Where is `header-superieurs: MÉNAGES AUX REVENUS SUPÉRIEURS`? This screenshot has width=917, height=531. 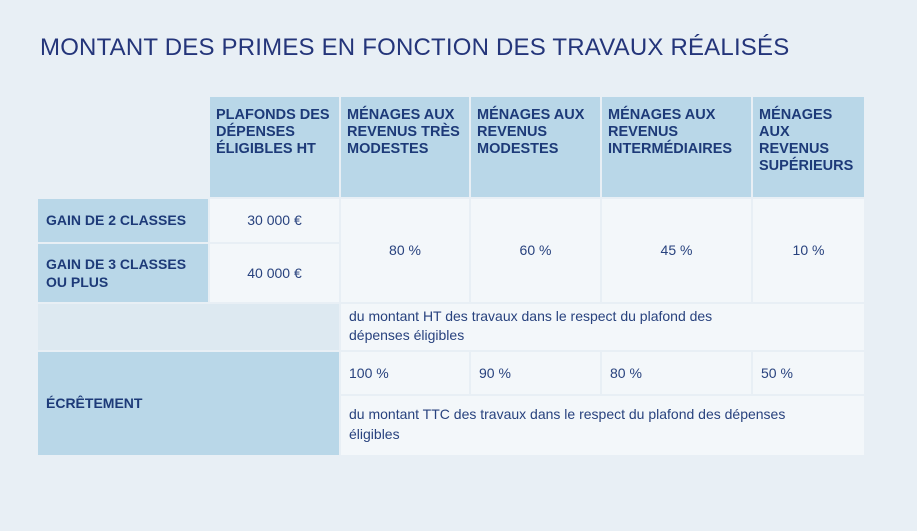
header-superieurs: MÉNAGES AUX REVENUS SUPÉRIEURS is located at coordinates (808, 147).